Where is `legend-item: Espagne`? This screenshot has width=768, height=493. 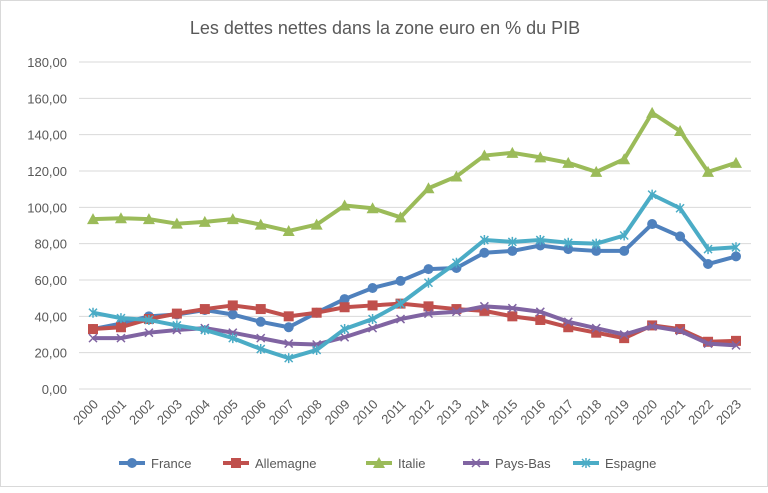
legend-item: Espagne is located at coordinates (614, 463).